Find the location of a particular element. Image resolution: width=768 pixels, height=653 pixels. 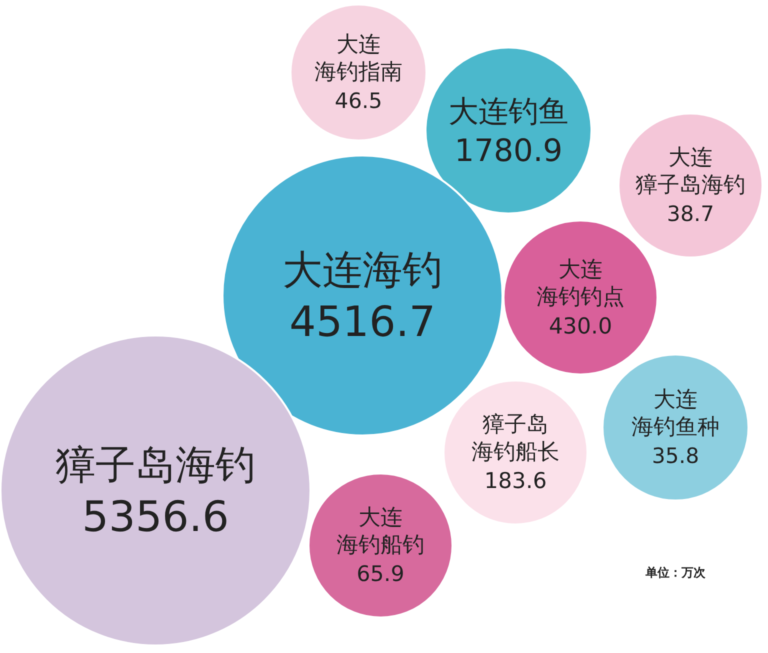

category-label: 大连海钓指南 is located at coordinates (358, 58).